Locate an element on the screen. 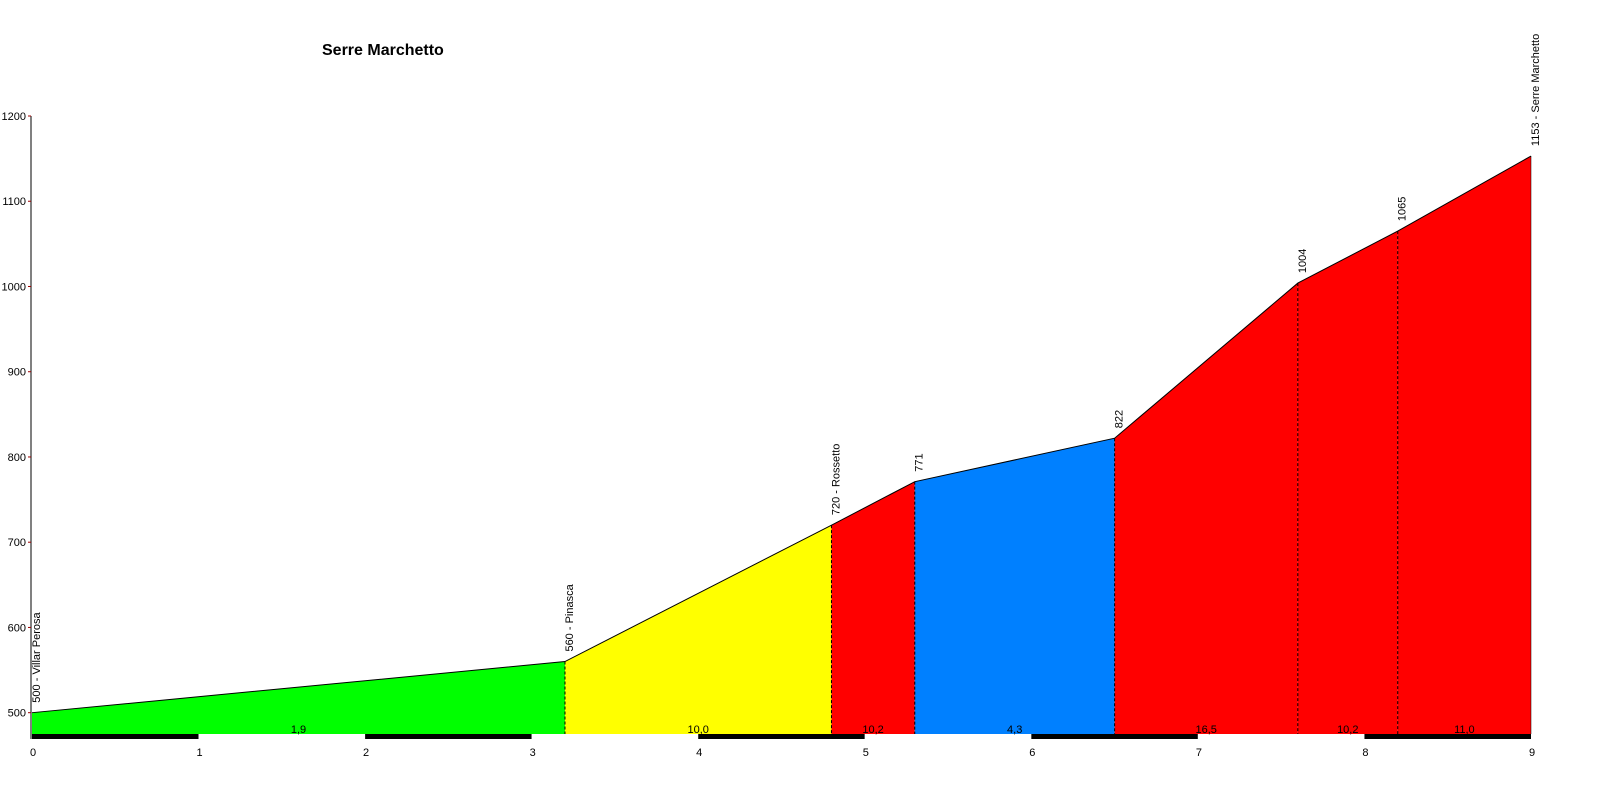 This screenshot has height=800, width=1600. x-tick-label-0: 0 is located at coordinates (33, 753).